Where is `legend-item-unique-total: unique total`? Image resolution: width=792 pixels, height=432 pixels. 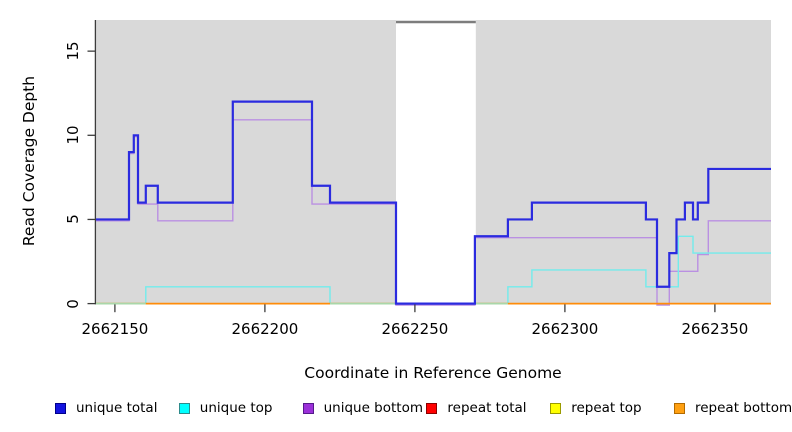
legend-item-unique-total: unique total is located at coordinates (106, 408).